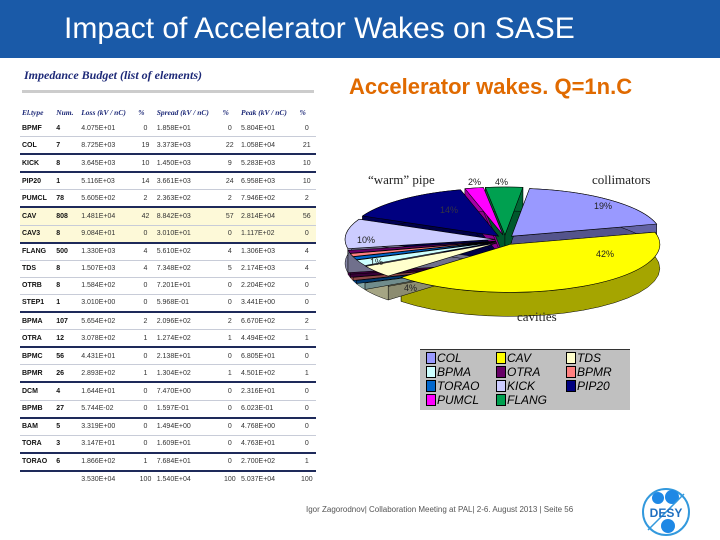  I want to click on table-cell: BPMA, so click(37, 321).